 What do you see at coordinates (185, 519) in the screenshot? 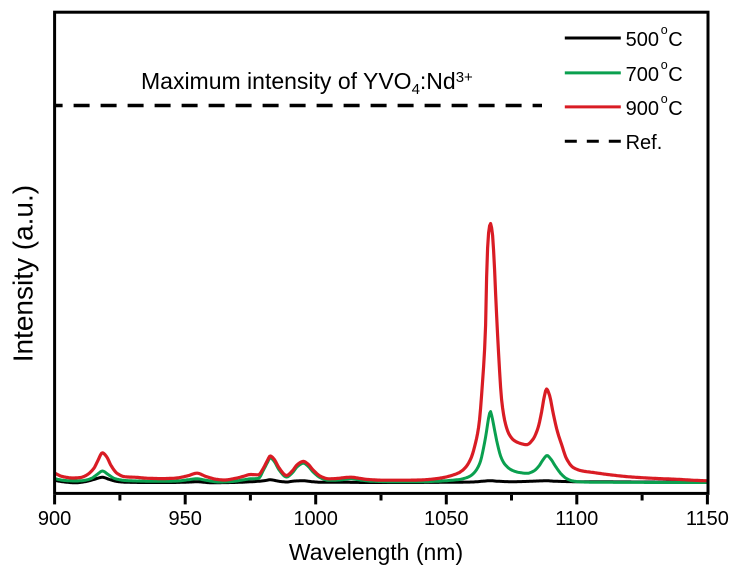
I see `svg-text: 950` at bounding box center [185, 519].